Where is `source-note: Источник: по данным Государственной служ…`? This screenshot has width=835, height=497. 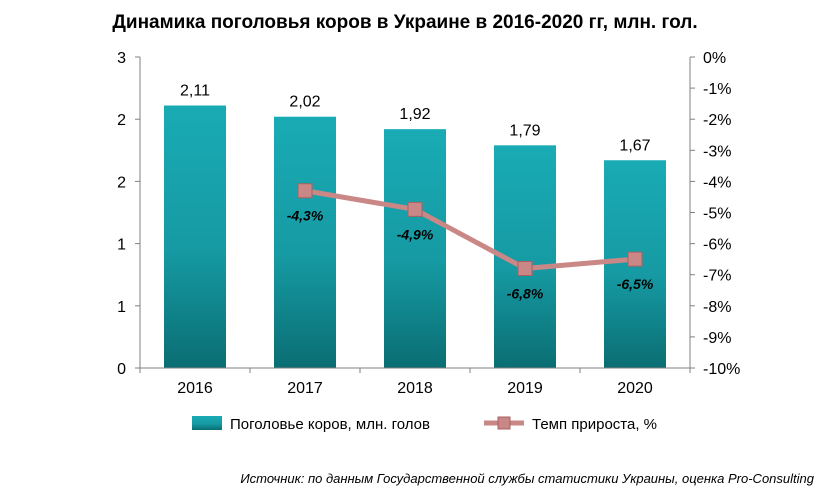 source-note: Источник: по данным Государственной служ… is located at coordinates (527, 478).